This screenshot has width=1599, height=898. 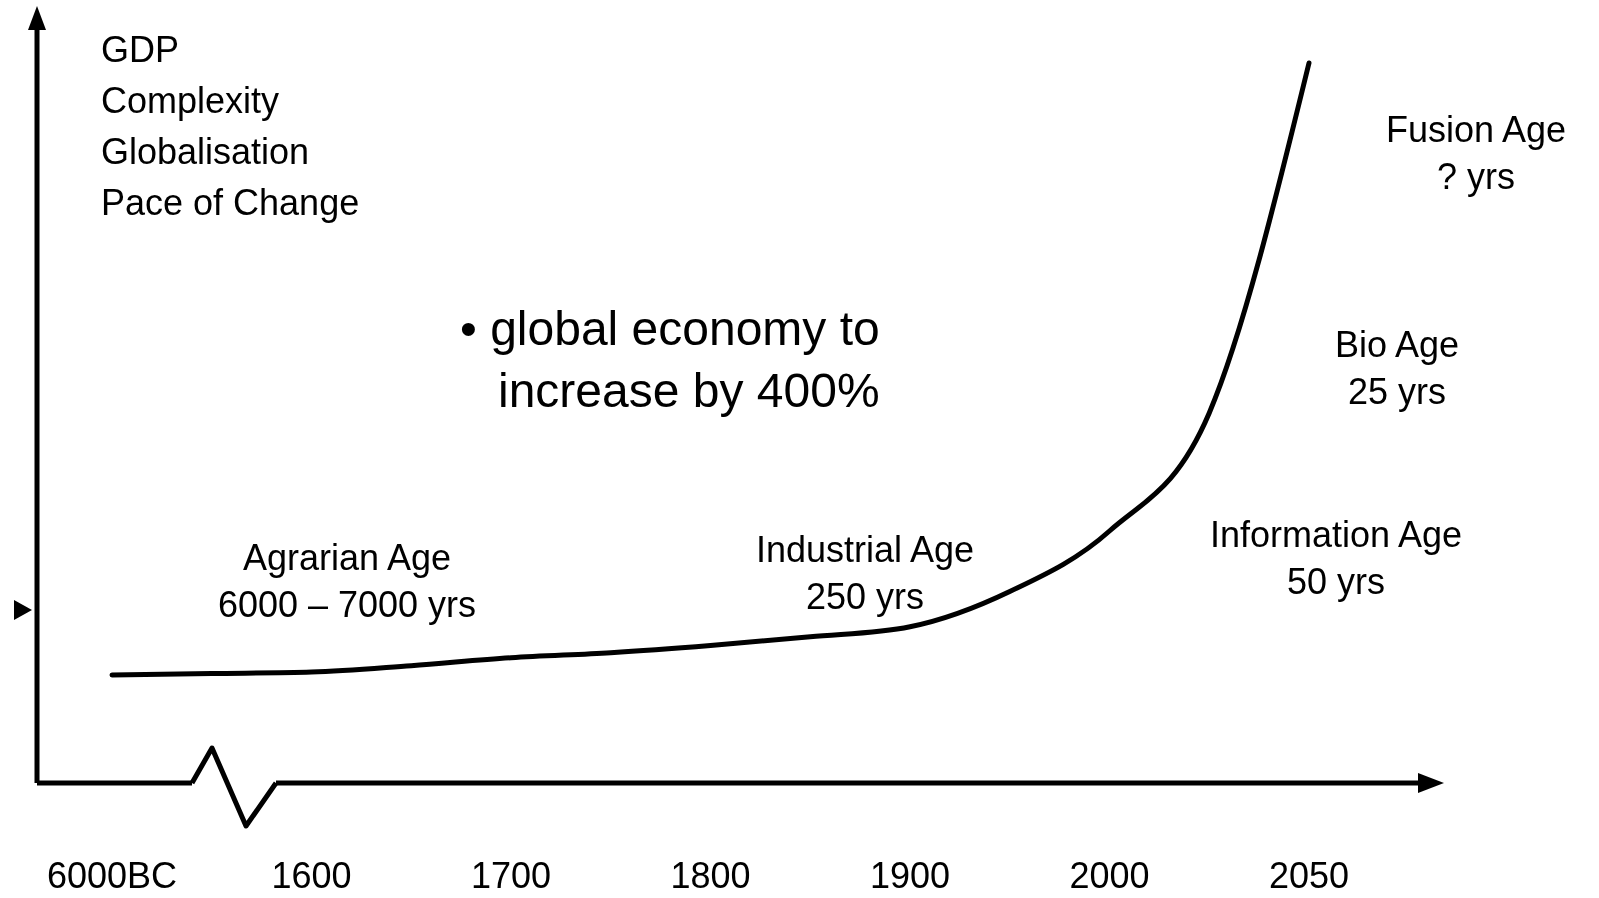 I want to click on x-tick-label: 1600, so click(x=311, y=875).